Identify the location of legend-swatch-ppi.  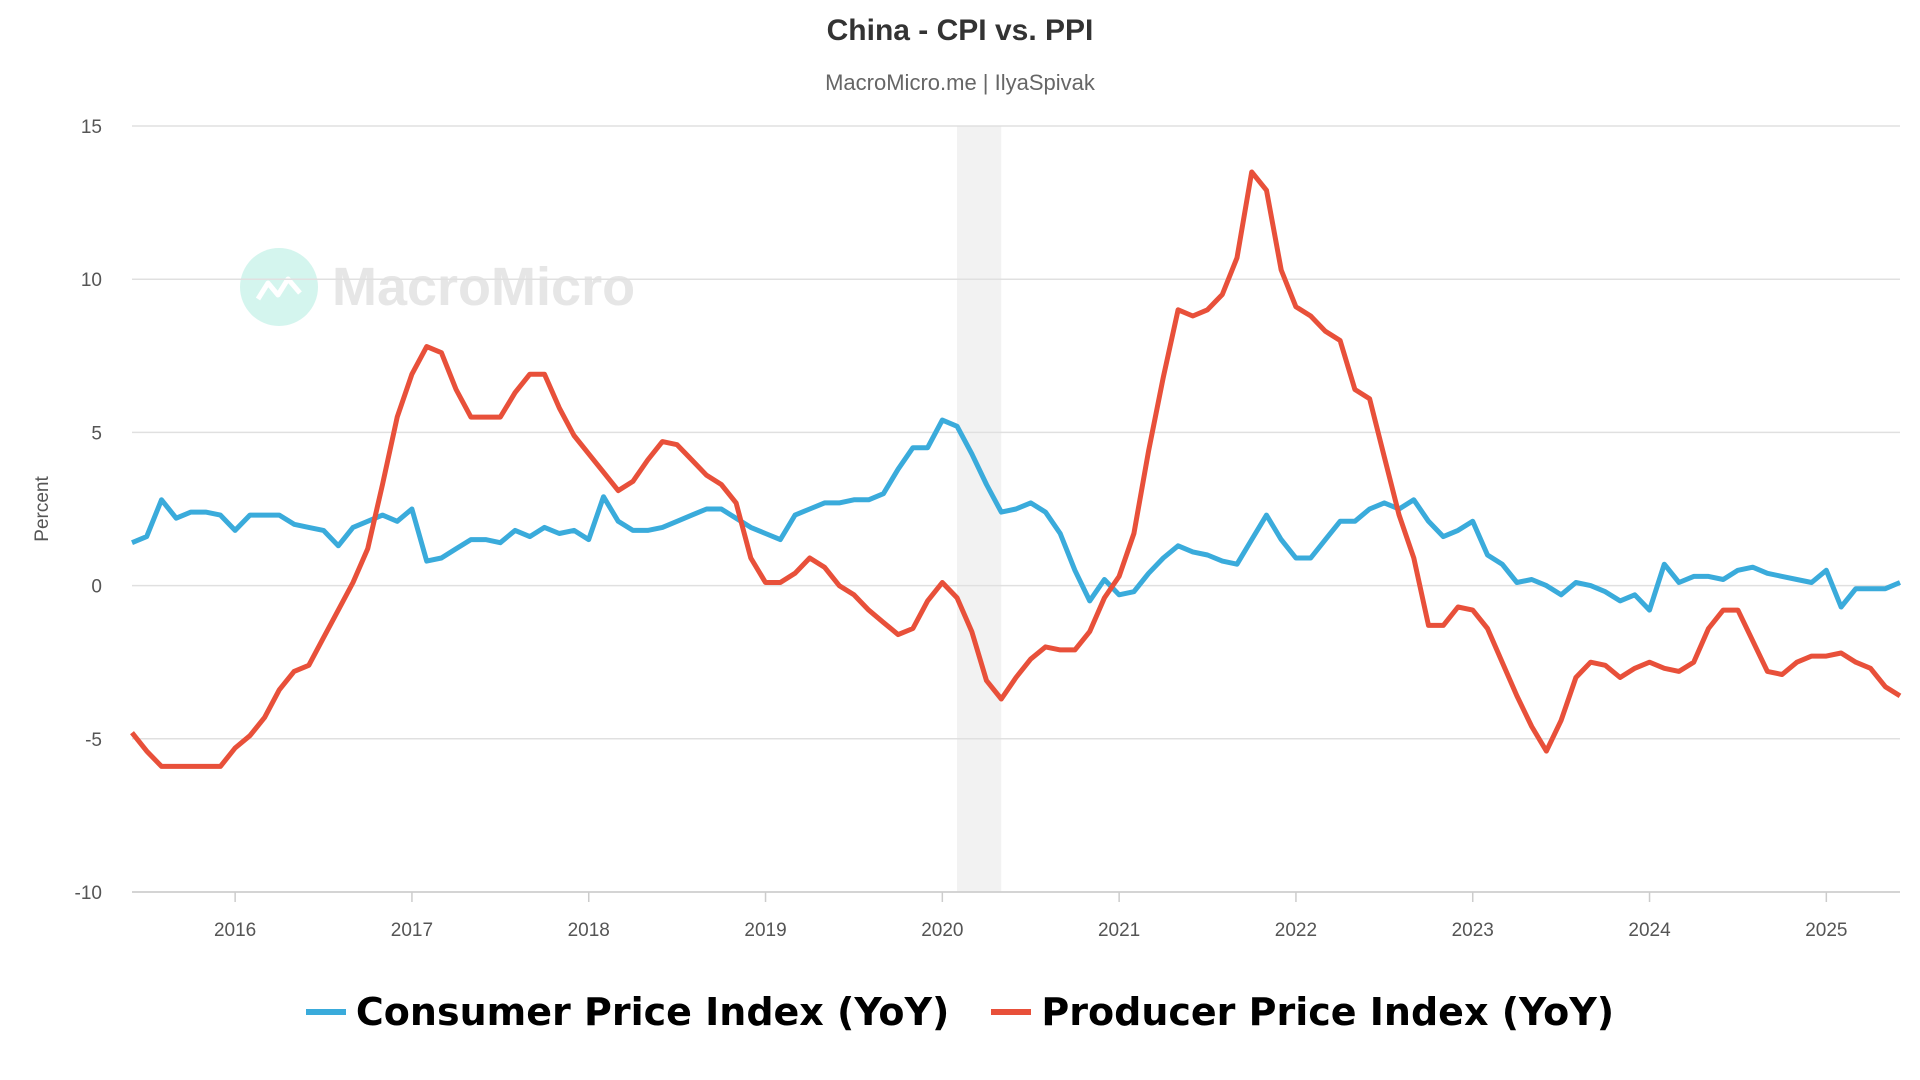
(1011, 1012).